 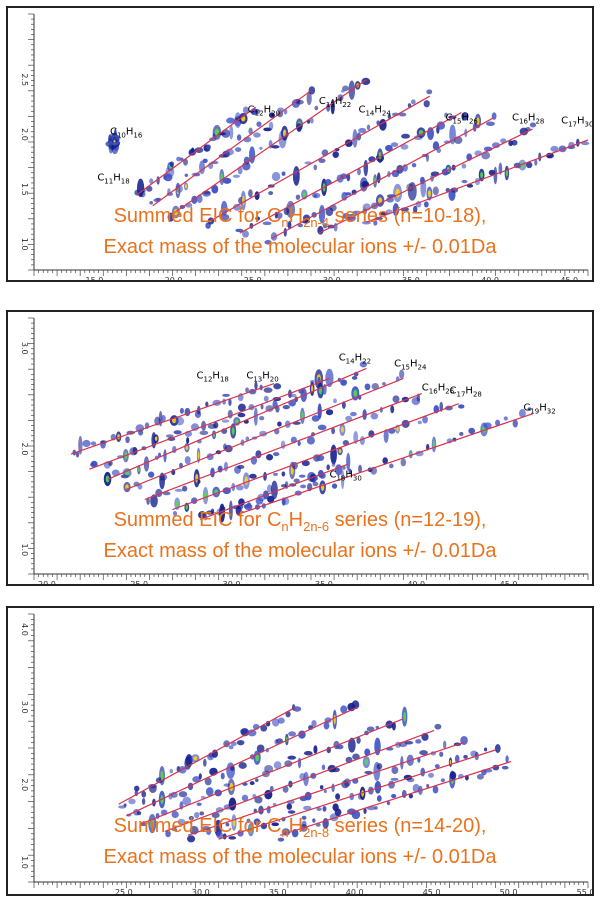 I want to click on y-tick-label: 3.0, so click(x=24, y=348).